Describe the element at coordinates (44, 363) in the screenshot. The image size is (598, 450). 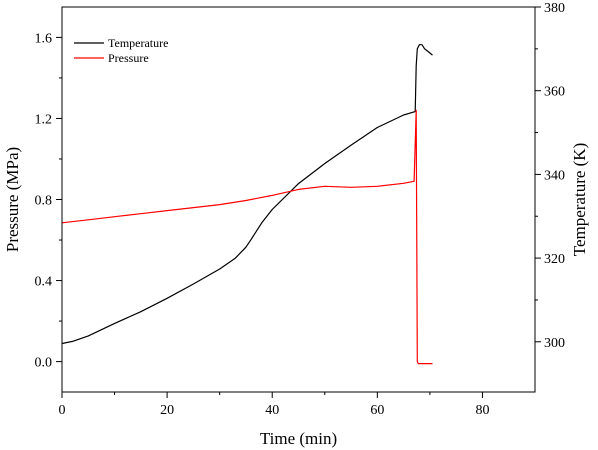
I see `y-left-tick-label: 0.0` at that location.